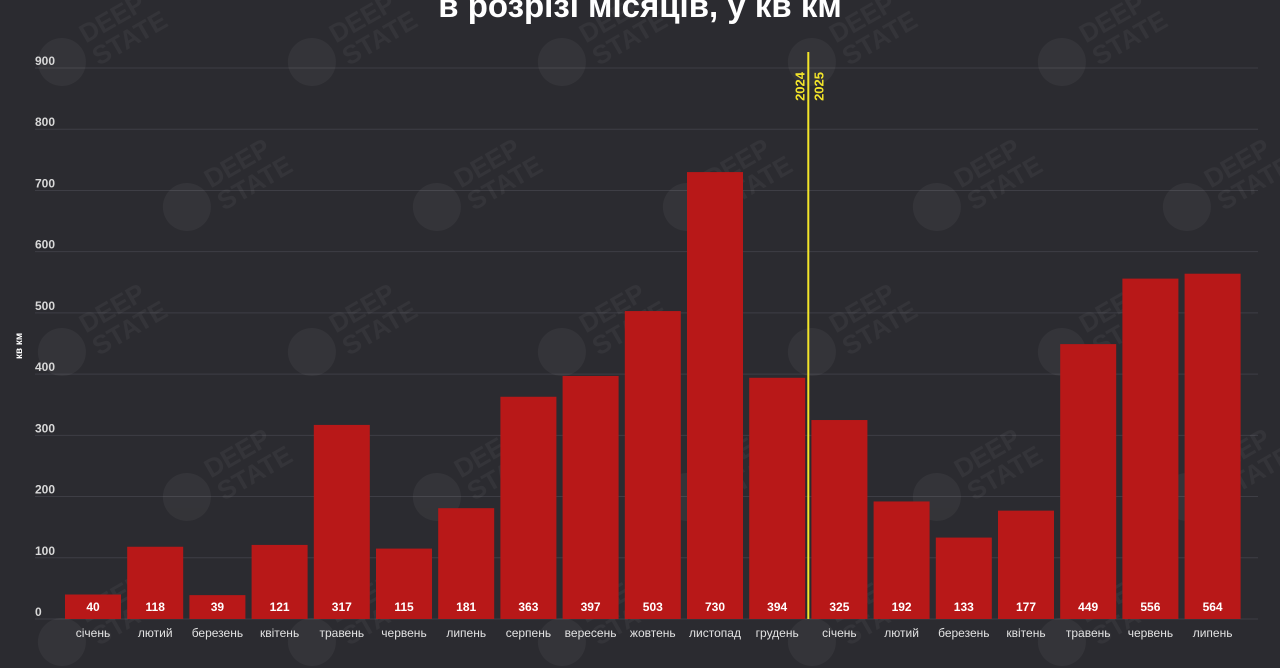 This screenshot has width=1280, height=668. I want to click on bar-value-label: 133, so click(964, 607).